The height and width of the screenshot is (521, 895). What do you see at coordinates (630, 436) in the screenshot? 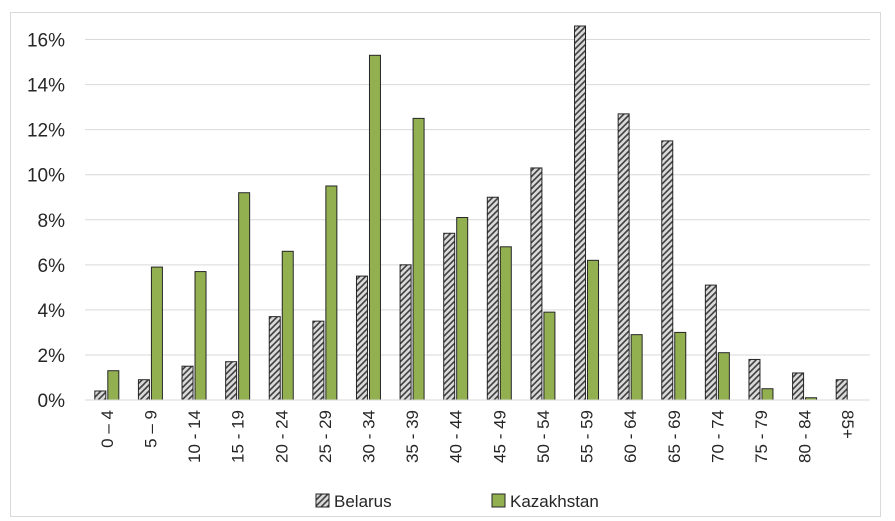
I see `x-tick-label: 60 - 64` at bounding box center [630, 436].